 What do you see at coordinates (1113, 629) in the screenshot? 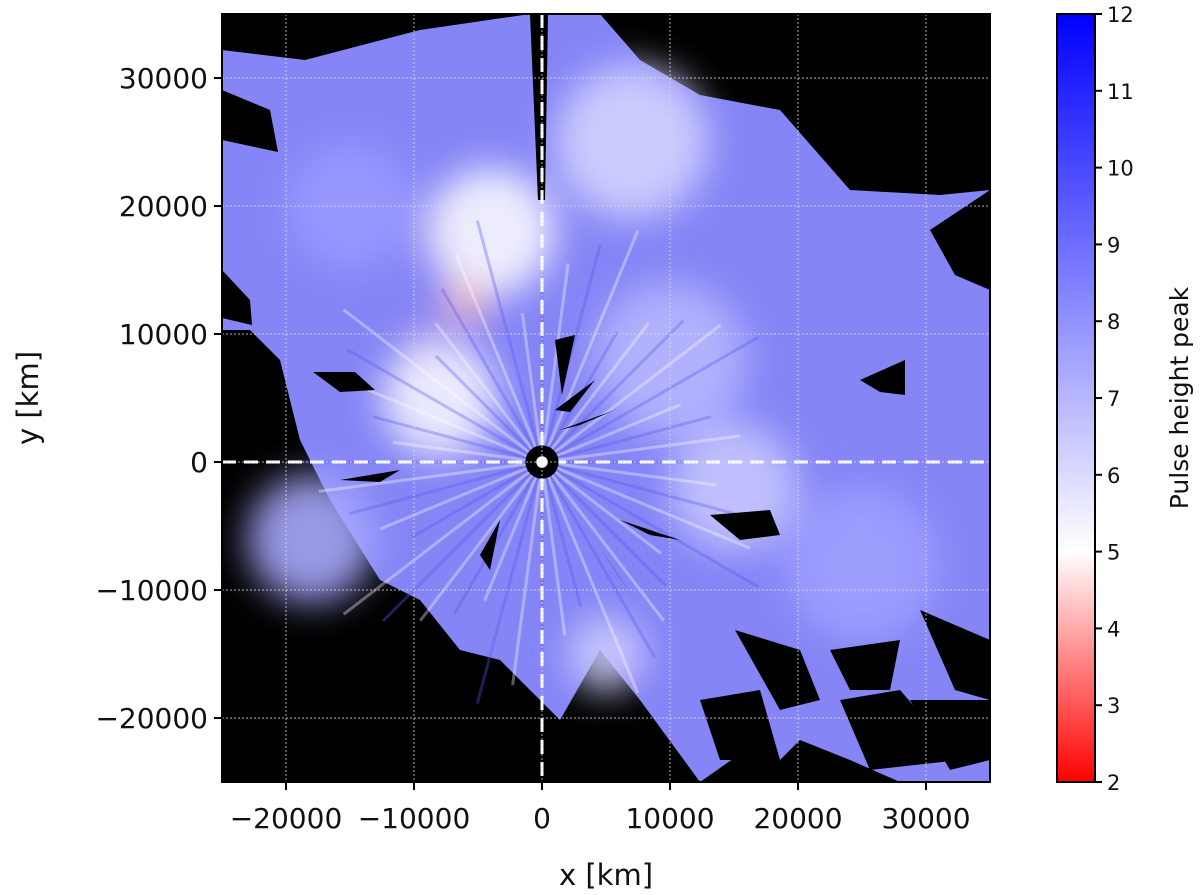
I see `colorbar-tick-label: 4` at bounding box center [1113, 629].